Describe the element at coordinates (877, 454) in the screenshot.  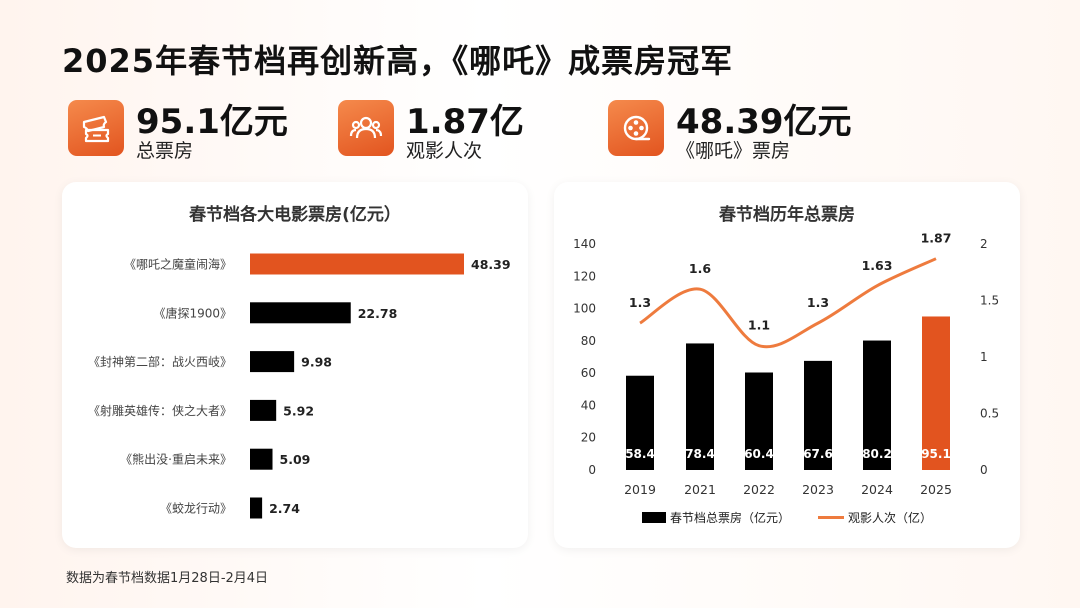
I see `bar-data-label: 80.2` at that location.